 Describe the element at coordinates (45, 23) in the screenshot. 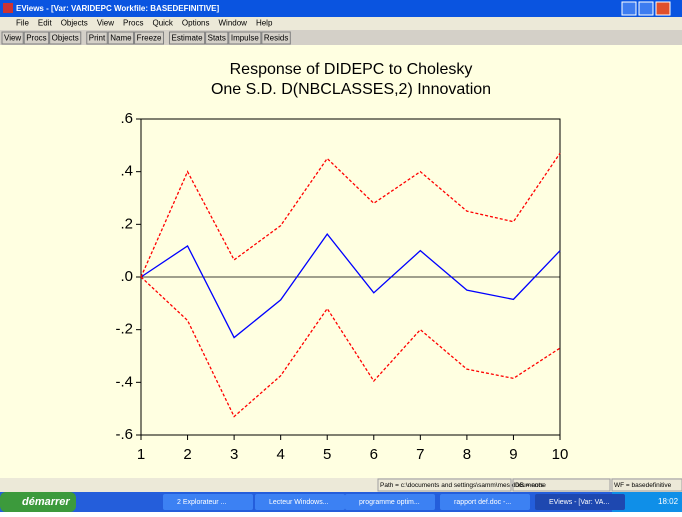

I see `menu-item: Edit` at that location.